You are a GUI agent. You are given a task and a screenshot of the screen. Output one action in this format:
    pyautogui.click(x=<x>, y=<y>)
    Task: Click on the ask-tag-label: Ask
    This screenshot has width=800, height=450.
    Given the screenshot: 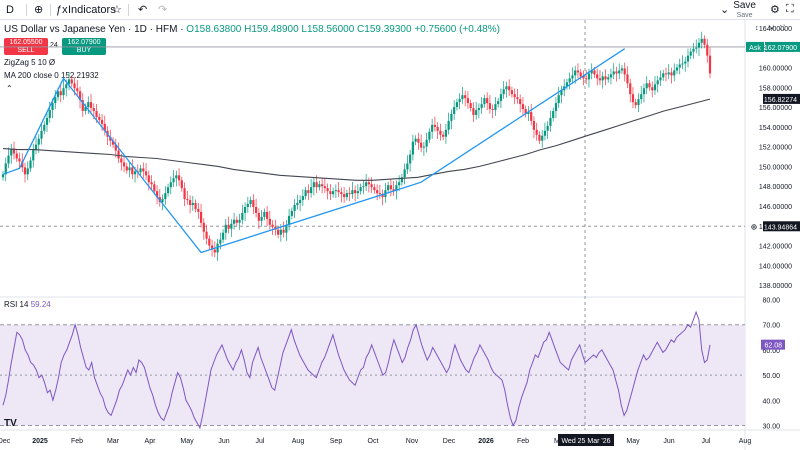 What is the action you would take?
    pyautogui.click(x=755, y=48)
    